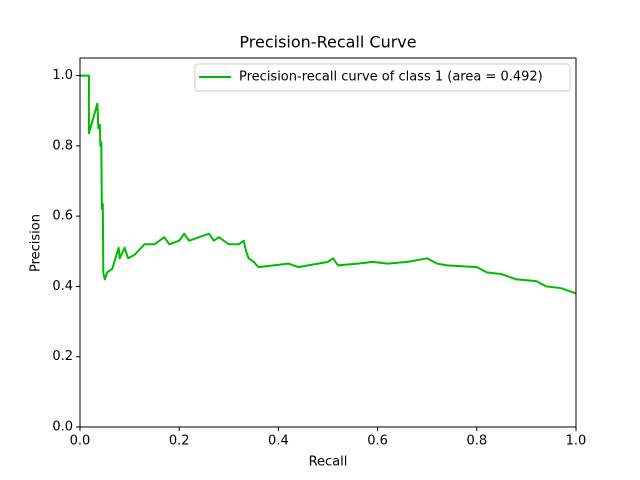  What do you see at coordinates (179, 441) in the screenshot?
I see `x-tick-label: 0.2` at bounding box center [179, 441].